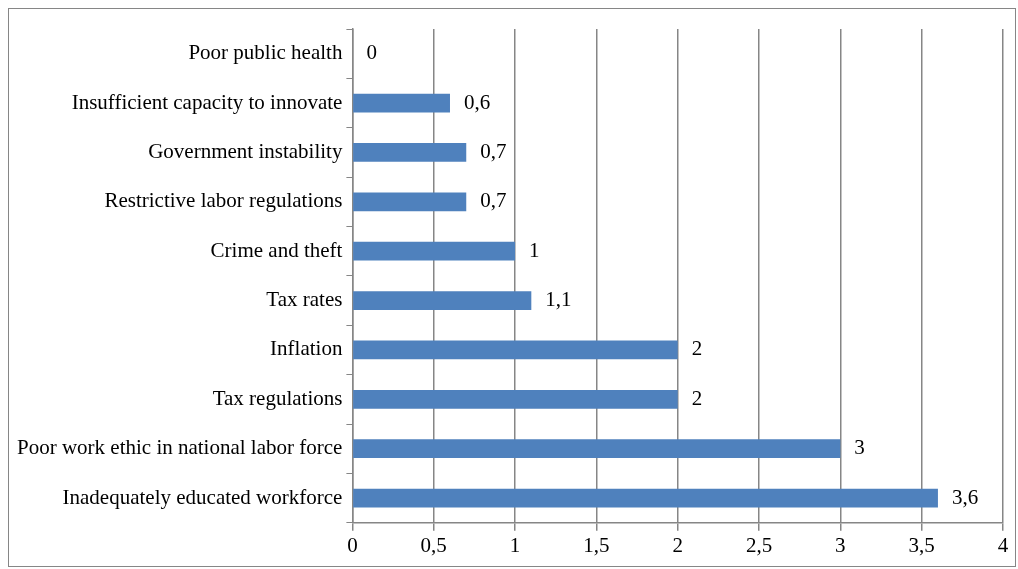  What do you see at coordinates (965, 496) in the screenshot?
I see `data-label: 3,6` at bounding box center [965, 496].